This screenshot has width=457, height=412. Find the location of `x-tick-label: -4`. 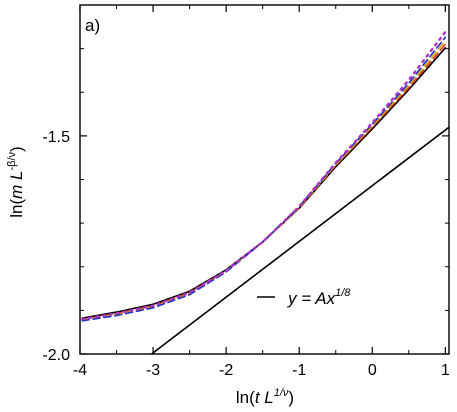

x-tick-label: -4 is located at coordinates (80, 370).